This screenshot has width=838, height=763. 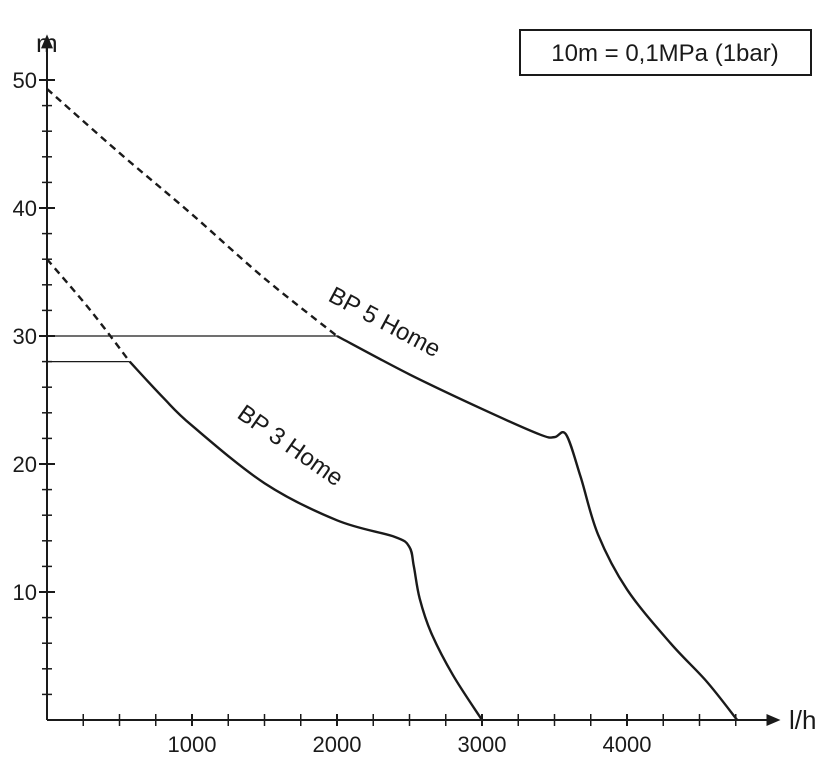 What do you see at coordinates (25, 336) in the screenshot?
I see `y-tick-label: 30` at bounding box center [25, 336].